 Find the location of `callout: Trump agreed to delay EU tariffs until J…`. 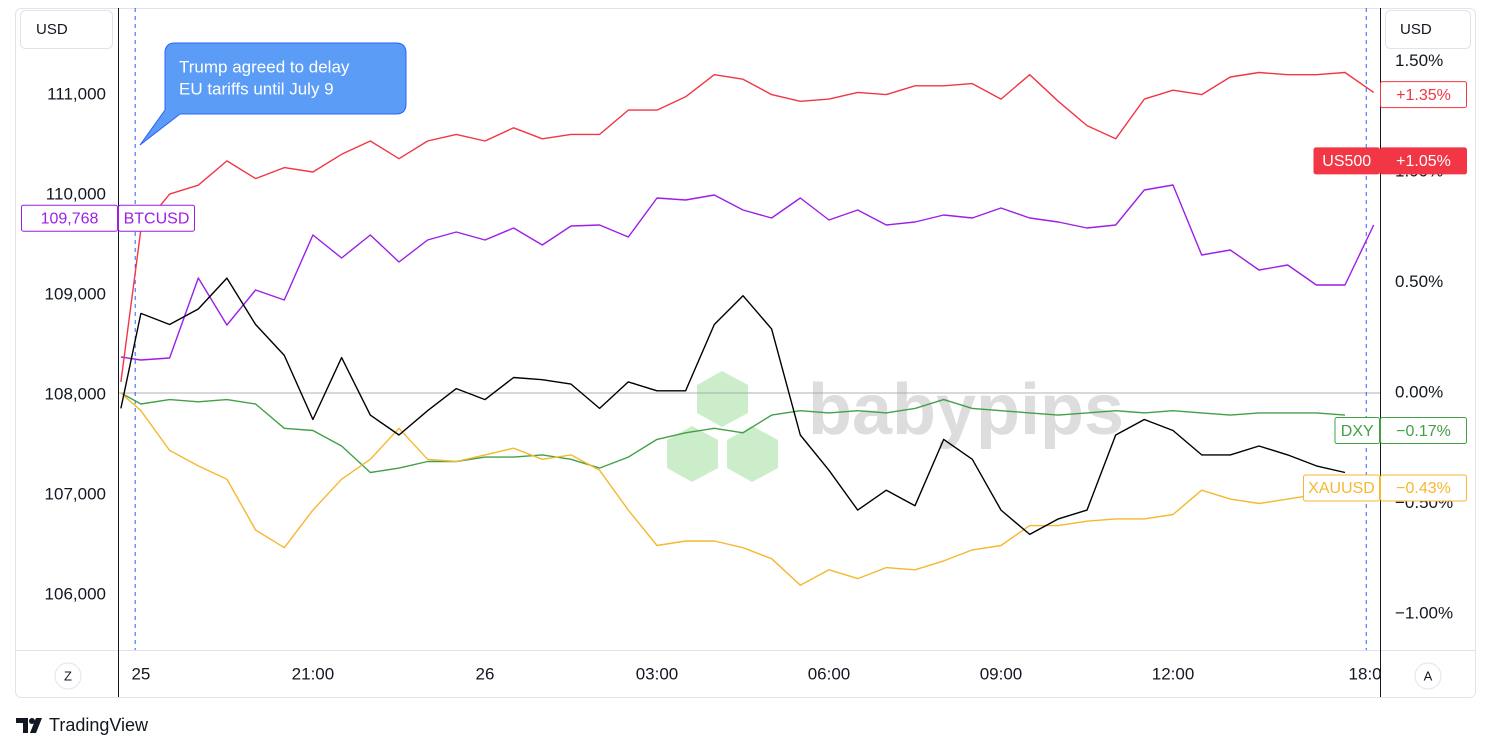

callout: Trump agreed to delay EU tariffs until J… is located at coordinates (273, 94).